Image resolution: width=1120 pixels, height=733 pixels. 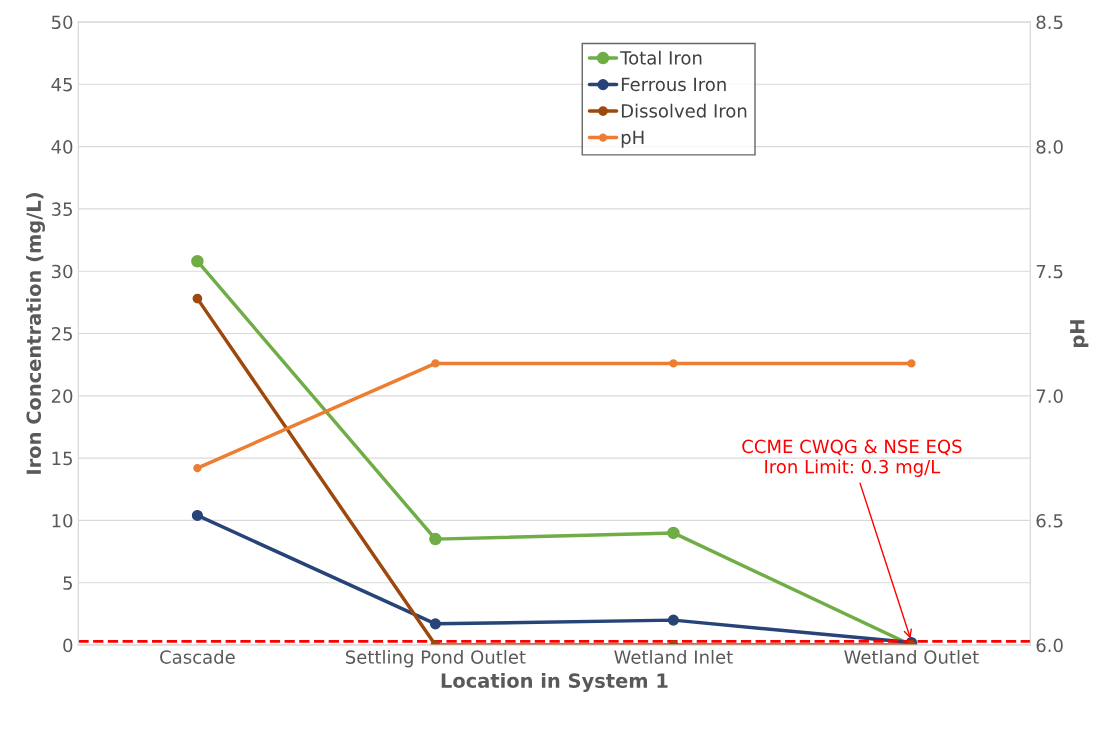 I want to click on y-tick-label: 35, so click(x=61, y=209).